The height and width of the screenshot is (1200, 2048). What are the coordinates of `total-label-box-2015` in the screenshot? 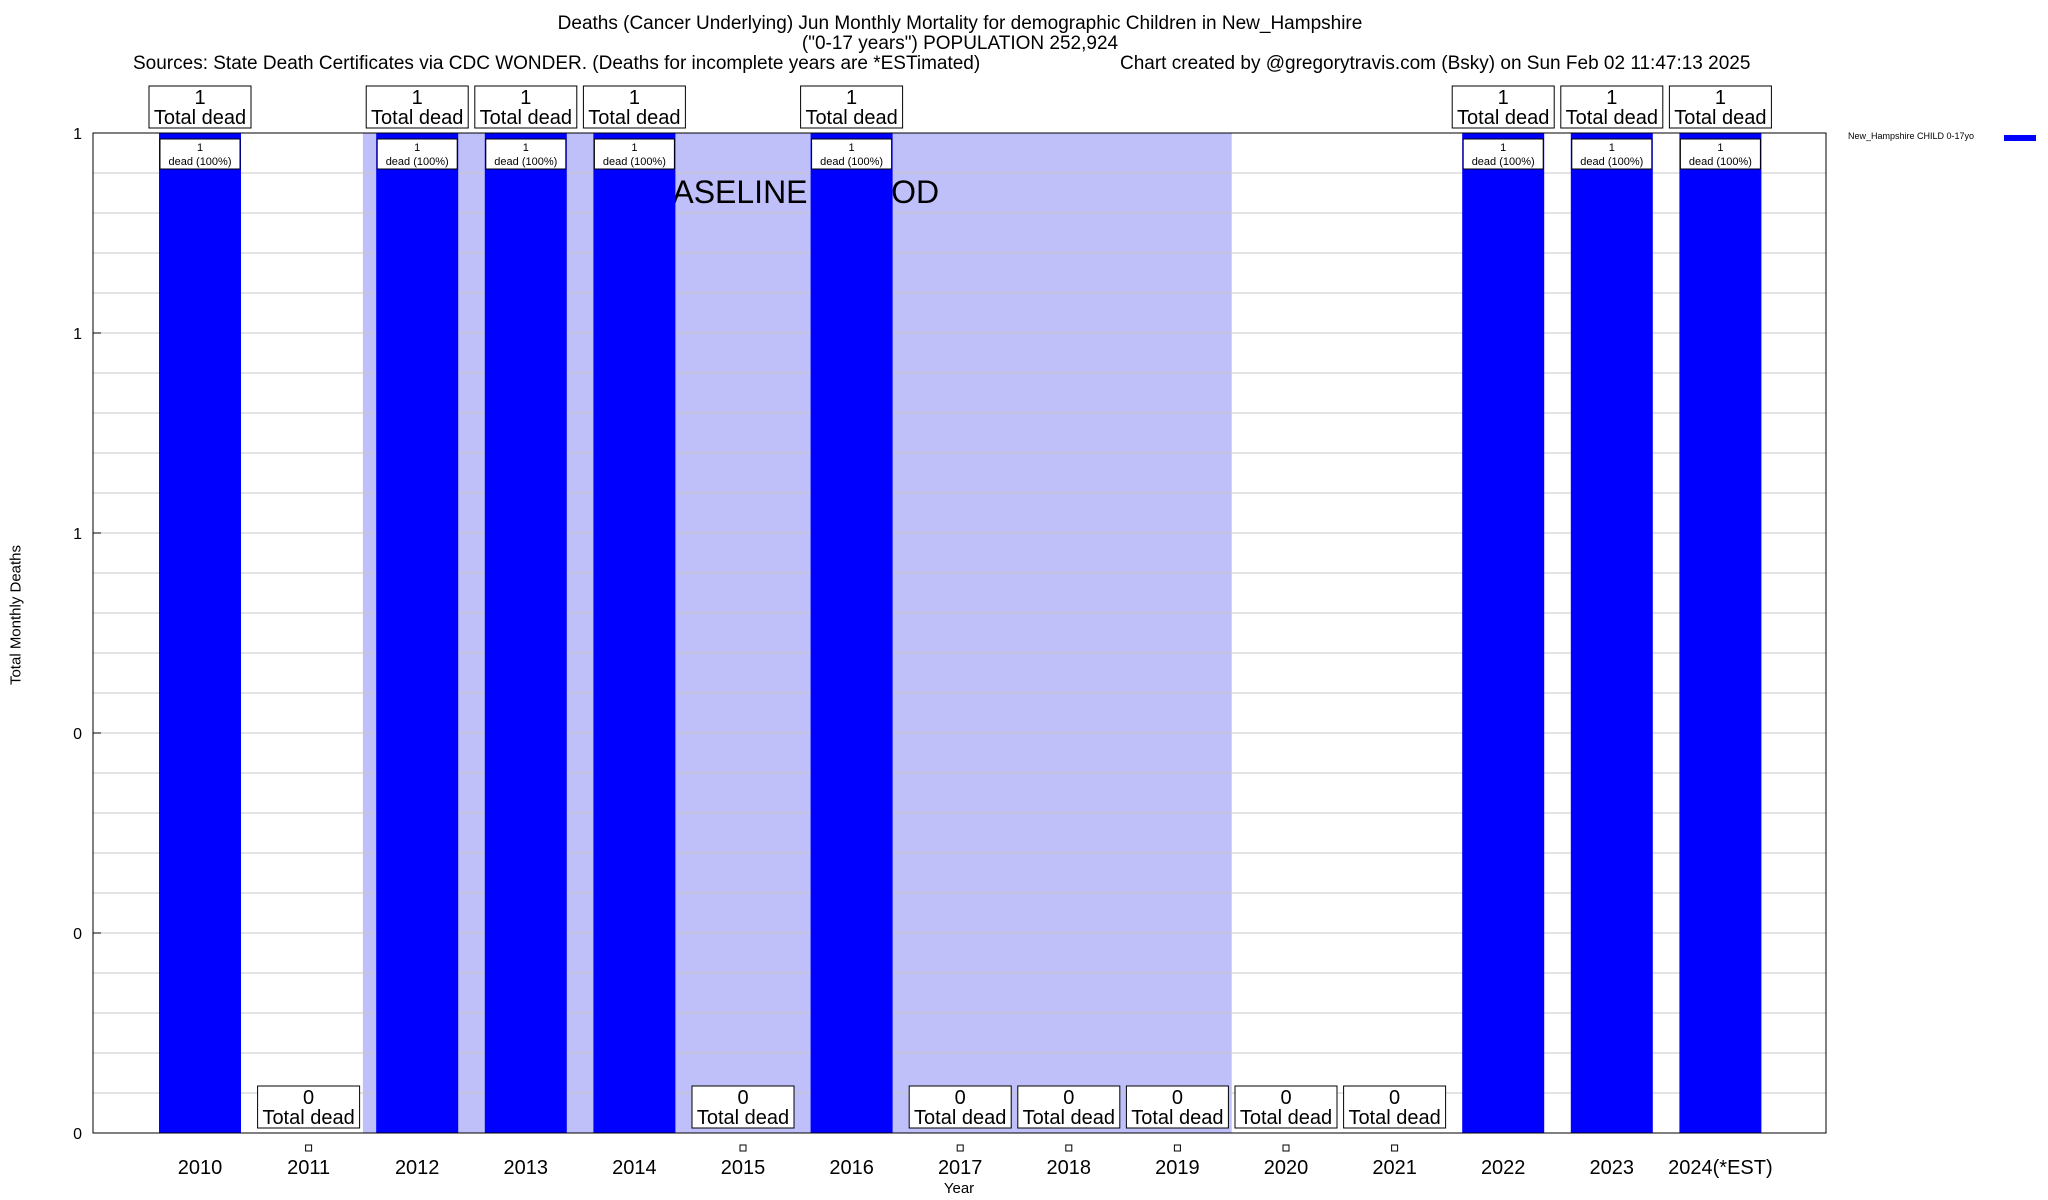 It's located at (743, 1107).